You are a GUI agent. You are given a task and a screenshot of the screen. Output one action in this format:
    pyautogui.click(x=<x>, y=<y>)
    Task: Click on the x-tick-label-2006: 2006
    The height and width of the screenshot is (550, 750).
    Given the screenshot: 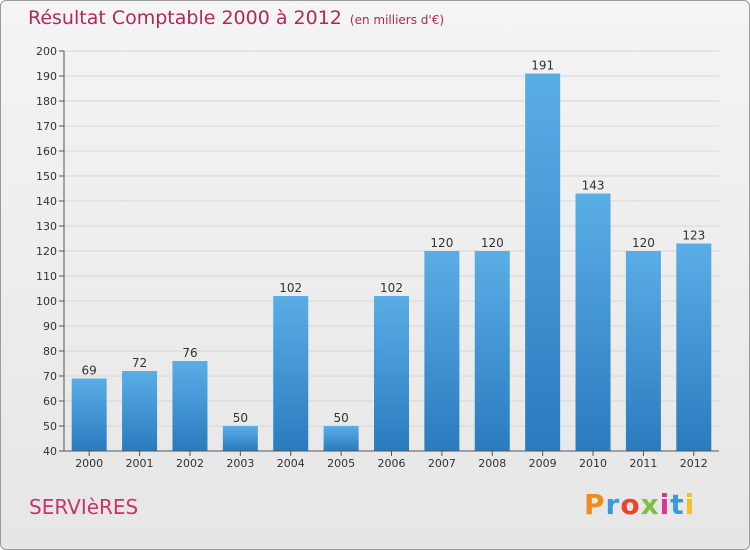 What is the action you would take?
    pyautogui.click(x=392, y=463)
    